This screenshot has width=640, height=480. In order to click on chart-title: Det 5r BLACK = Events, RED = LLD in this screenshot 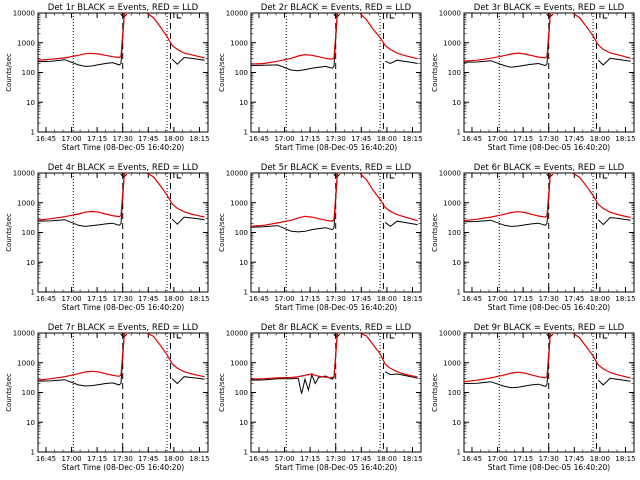, I will do `click(336, 168)`.